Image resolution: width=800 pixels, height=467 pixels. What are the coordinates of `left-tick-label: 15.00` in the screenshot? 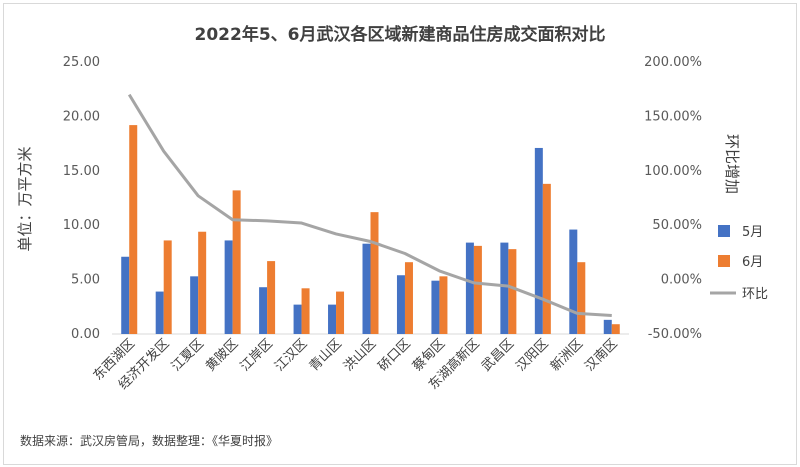 It's located at (81, 171).